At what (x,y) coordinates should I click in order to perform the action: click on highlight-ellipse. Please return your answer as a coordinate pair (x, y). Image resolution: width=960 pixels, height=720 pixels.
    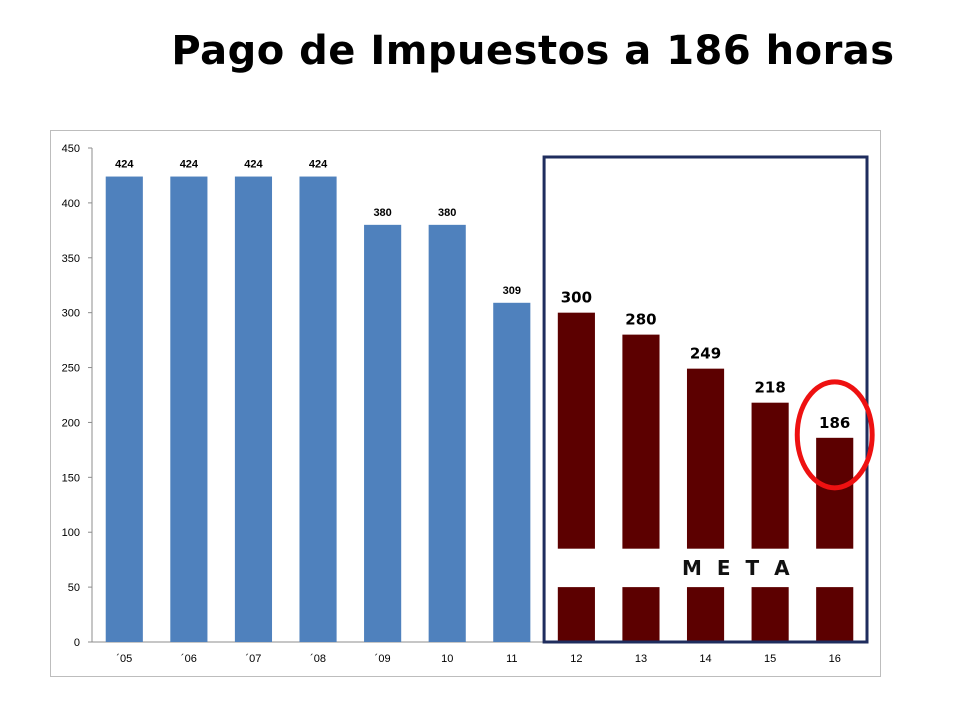
    Looking at the image, I should click on (834, 435).